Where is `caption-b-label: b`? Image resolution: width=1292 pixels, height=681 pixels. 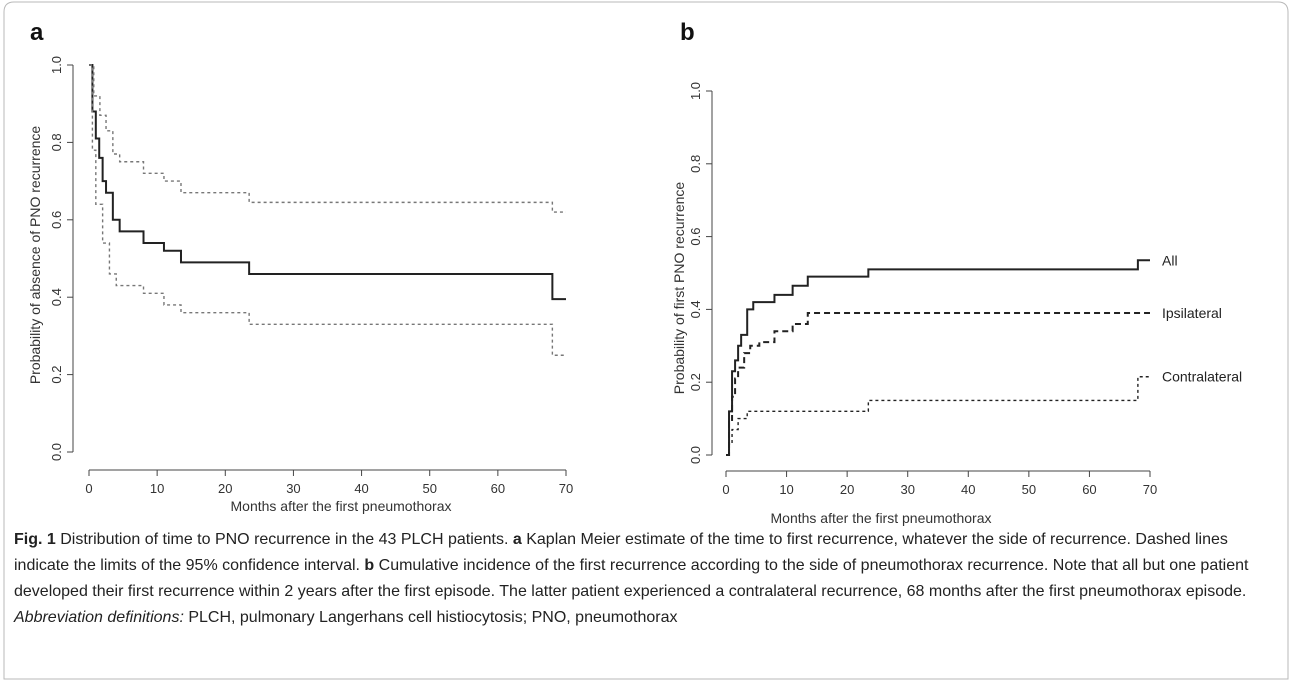 caption-b-label: b is located at coordinates (369, 565).